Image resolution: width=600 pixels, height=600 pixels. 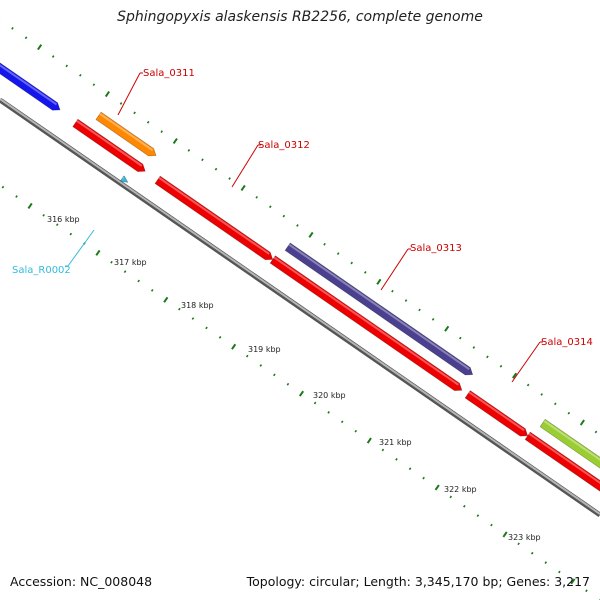 I want to click on gene-label: Sala_0312, so click(x=284, y=145).